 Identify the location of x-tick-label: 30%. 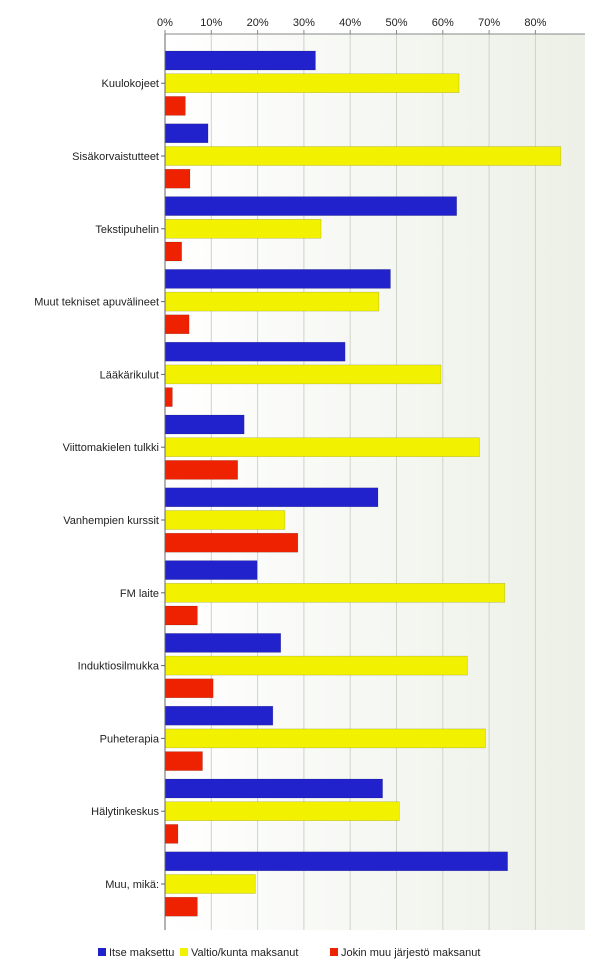
(304, 23).